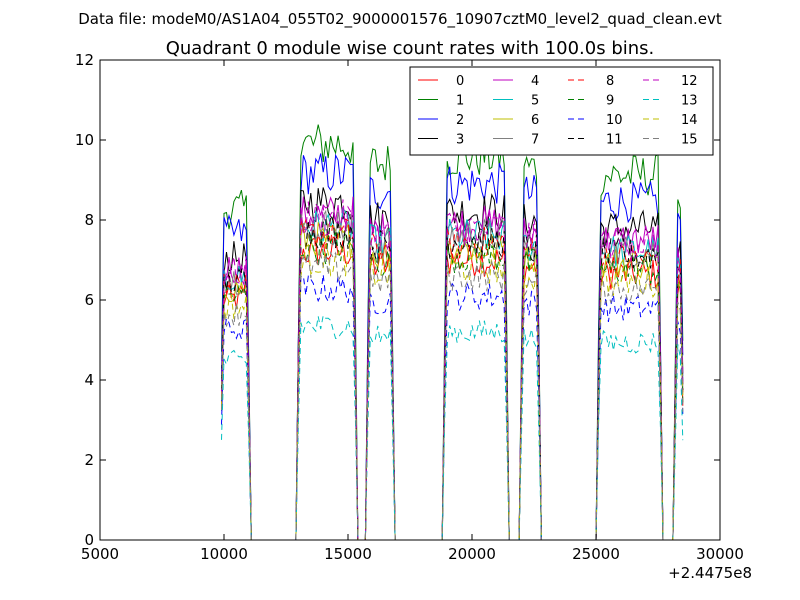 The height and width of the screenshot is (600, 800). I want to click on legend-label-0: 0, so click(460, 81).